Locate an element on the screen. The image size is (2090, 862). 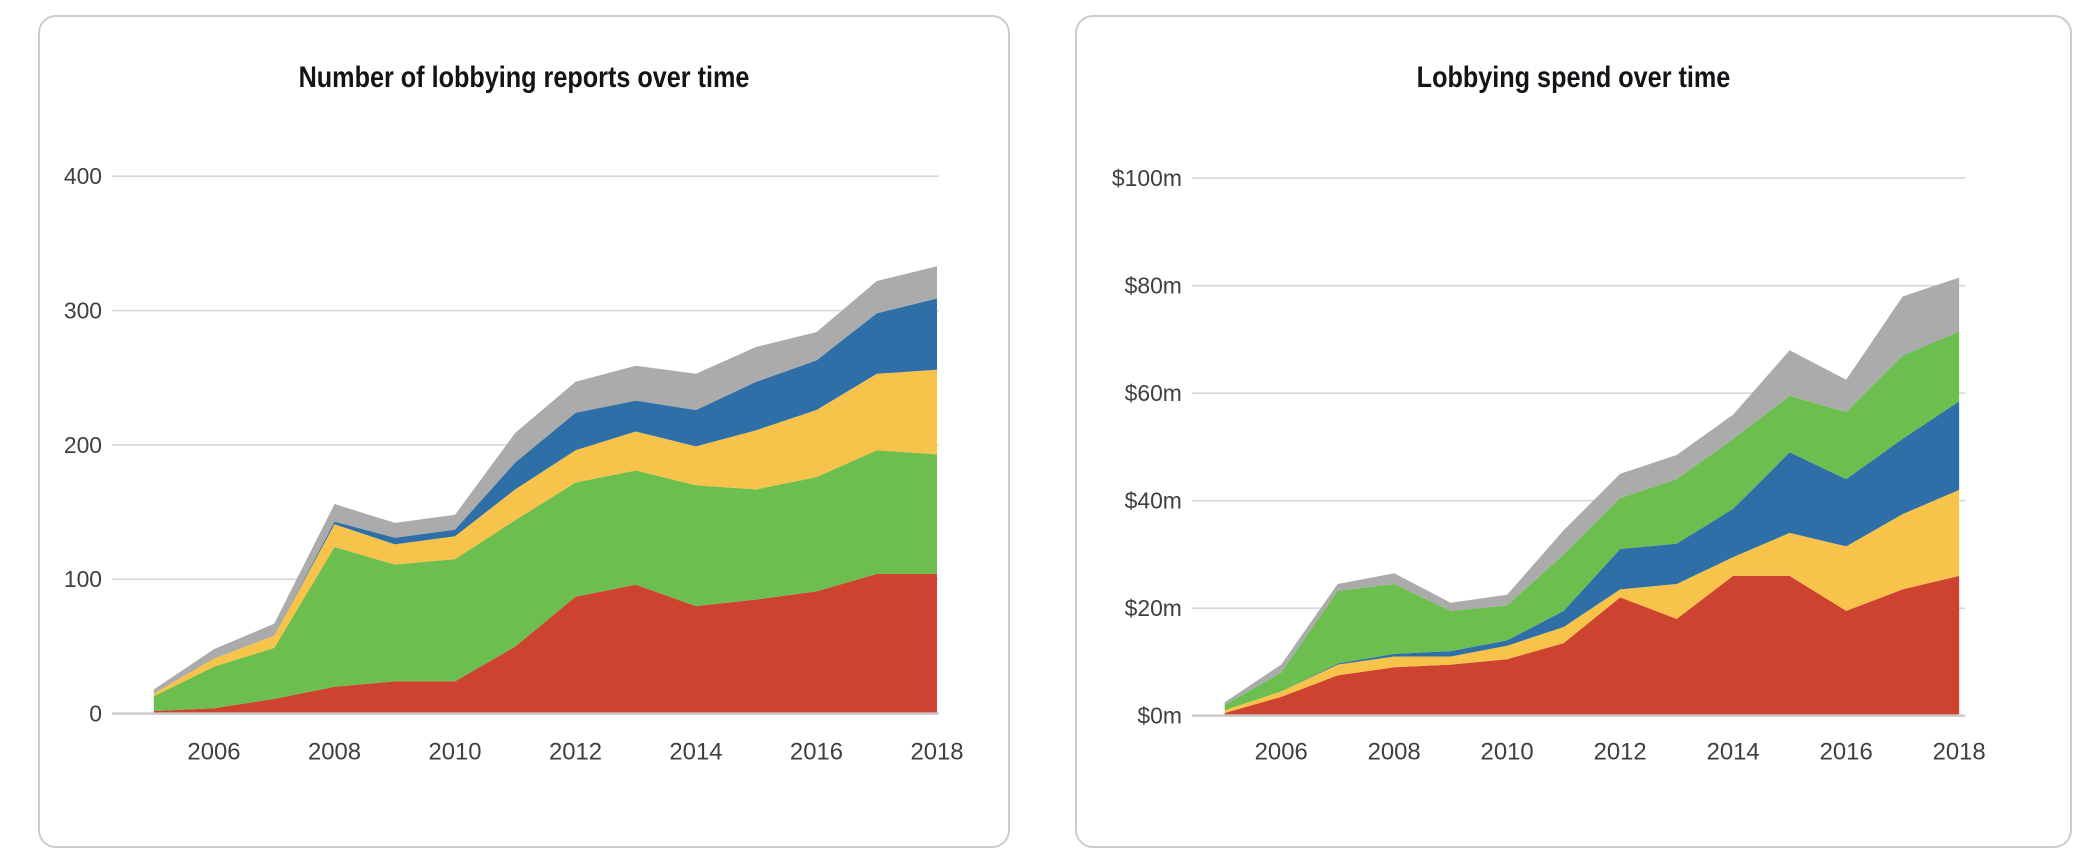
area-series-green is located at coordinates (545, 580).